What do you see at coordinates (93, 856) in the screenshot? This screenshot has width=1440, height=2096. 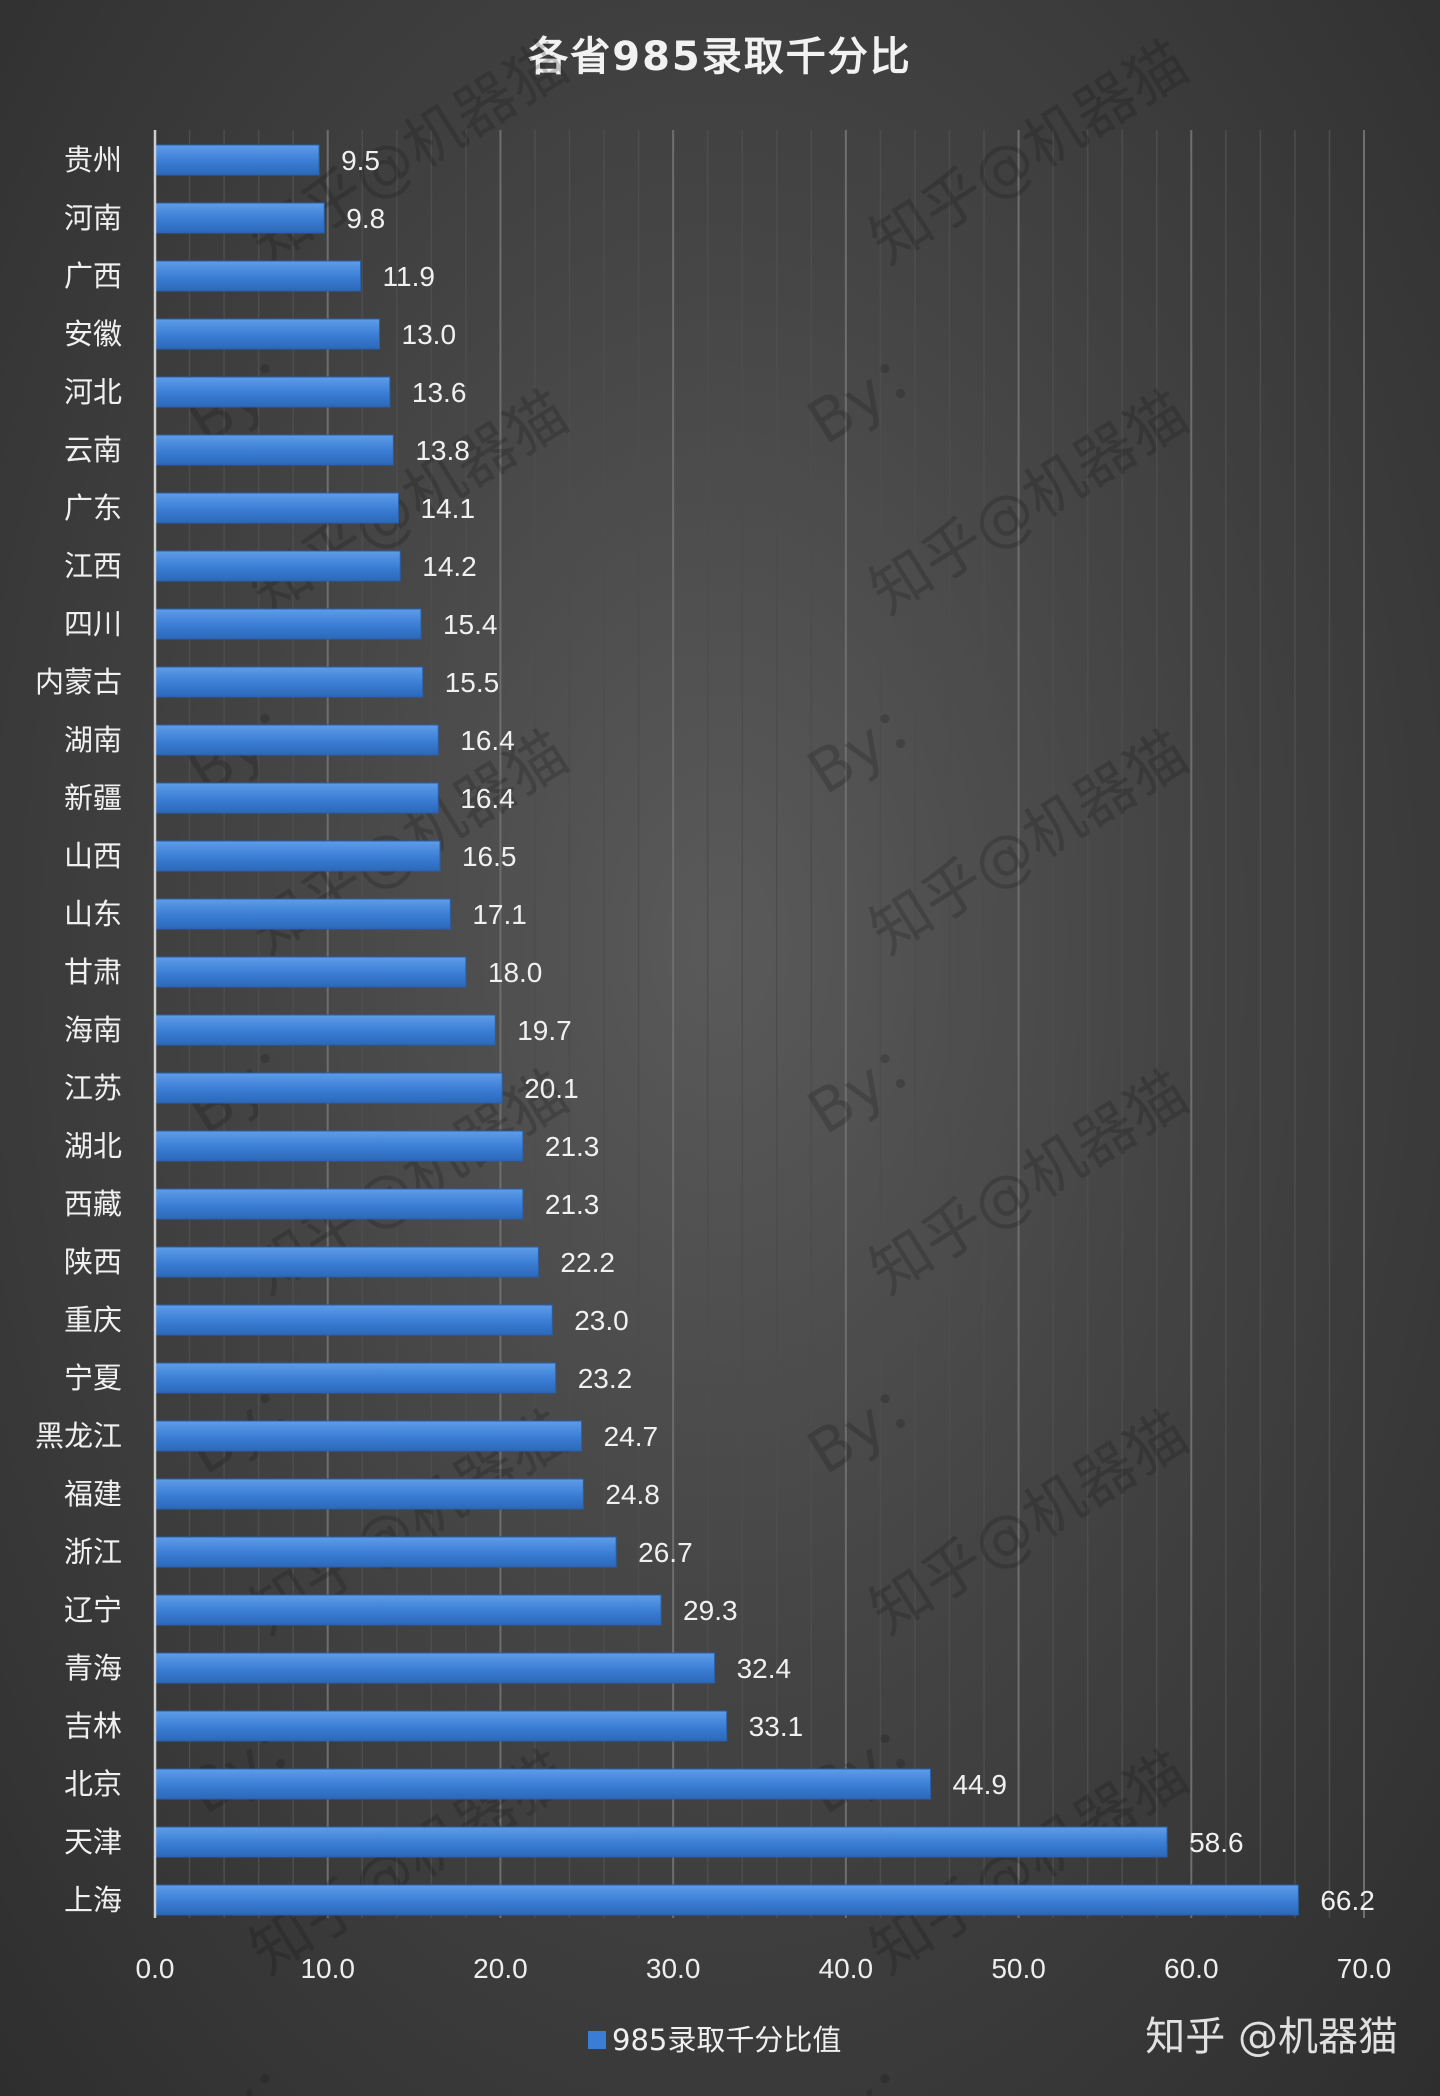 I see `category-label: 山西` at bounding box center [93, 856].